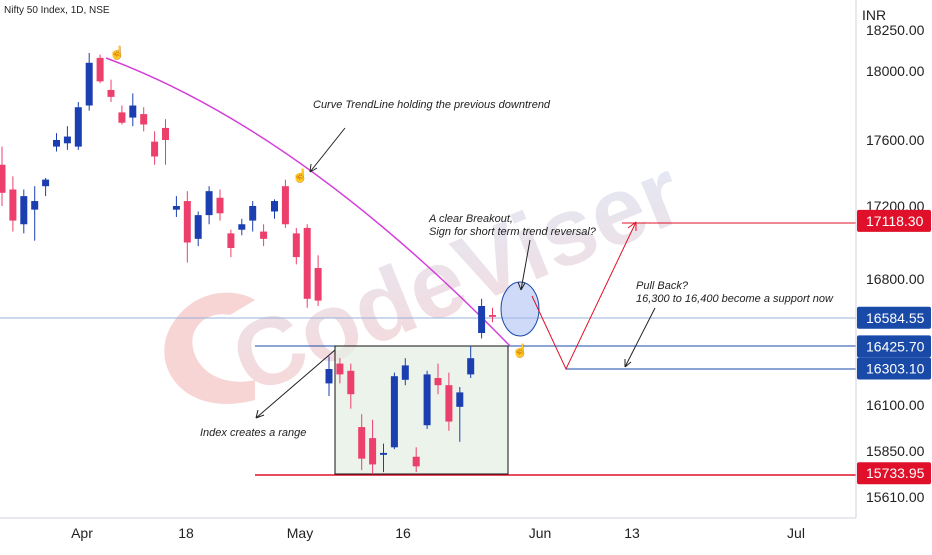 The image size is (932, 555). Describe the element at coordinates (295, 384) in the screenshot. I see `pointer-range` at that location.